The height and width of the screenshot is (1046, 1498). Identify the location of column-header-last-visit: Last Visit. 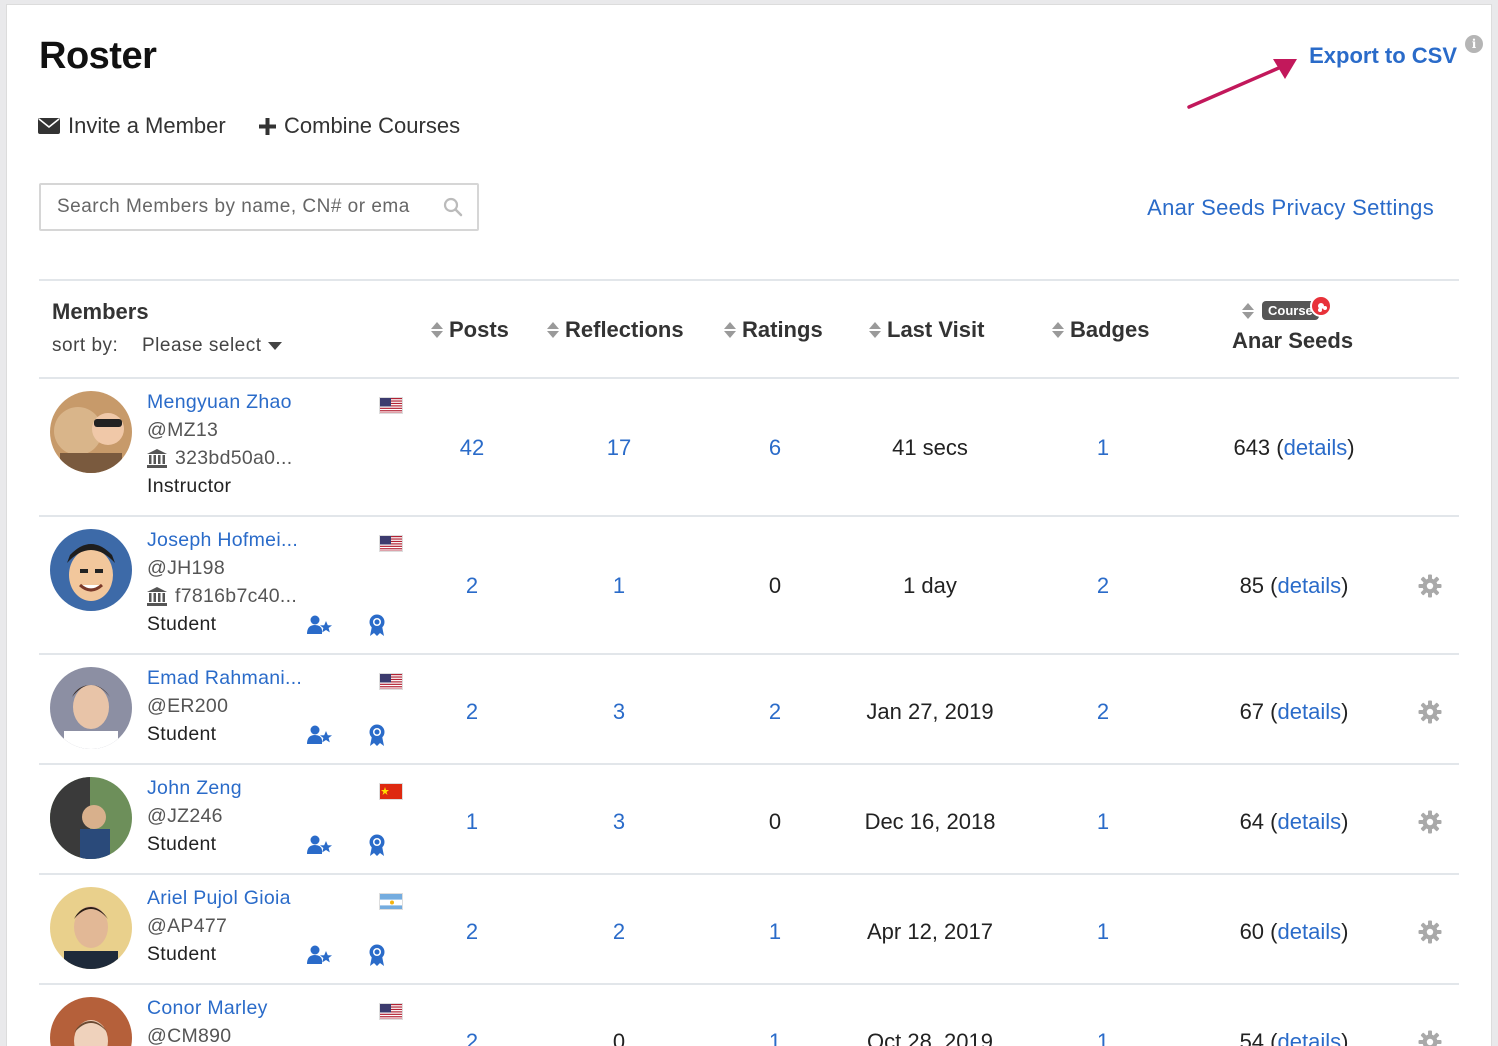
(926, 330).